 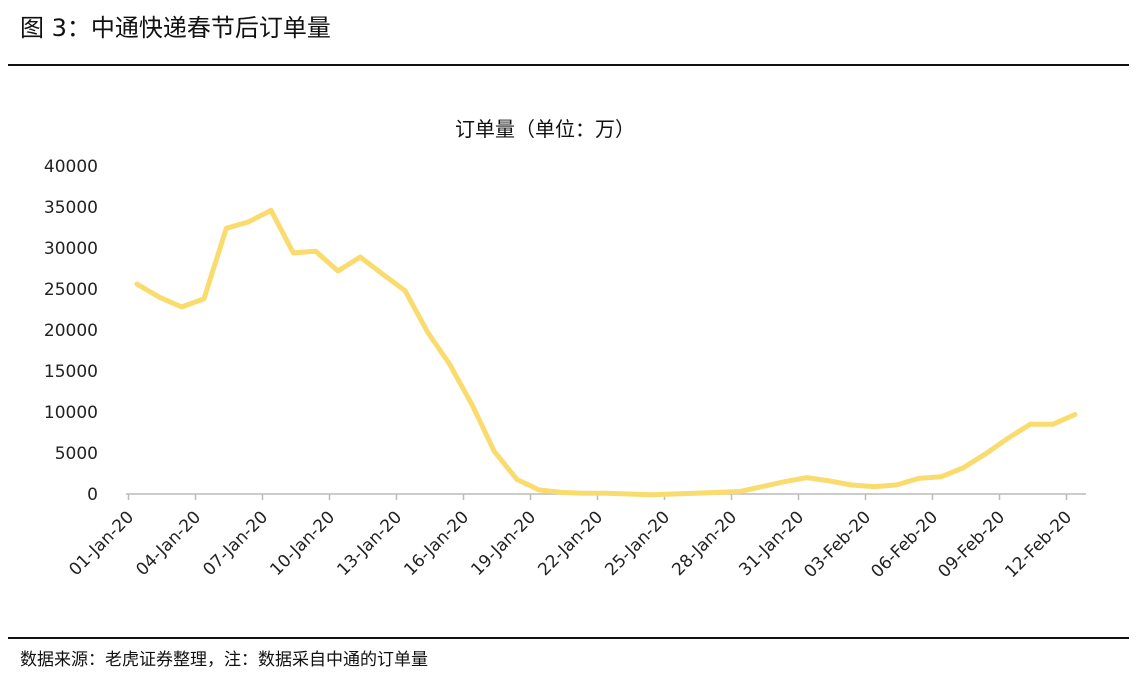 What do you see at coordinates (235, 543) in the screenshot?
I see `x-tick-label: 07-Jan-20` at bounding box center [235, 543].